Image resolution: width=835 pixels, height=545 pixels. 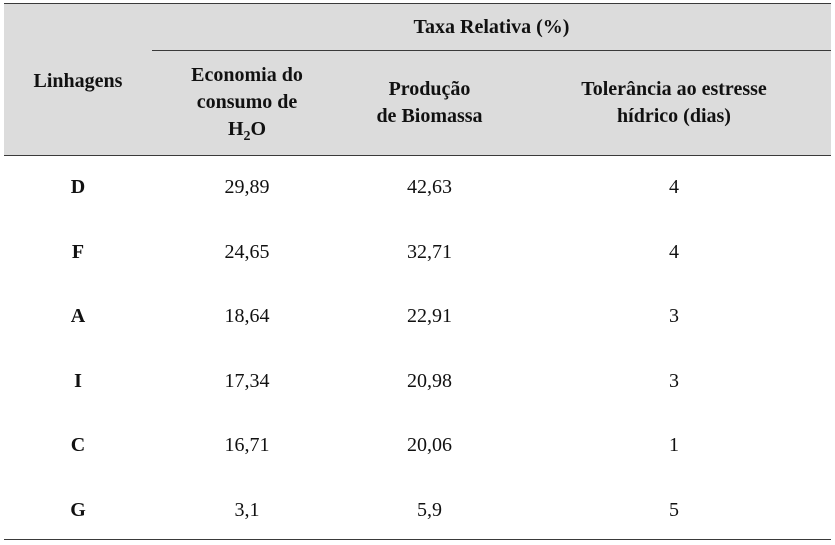 I want to click on table-row: A 18,64 22,91 3, so click(x=417, y=316).